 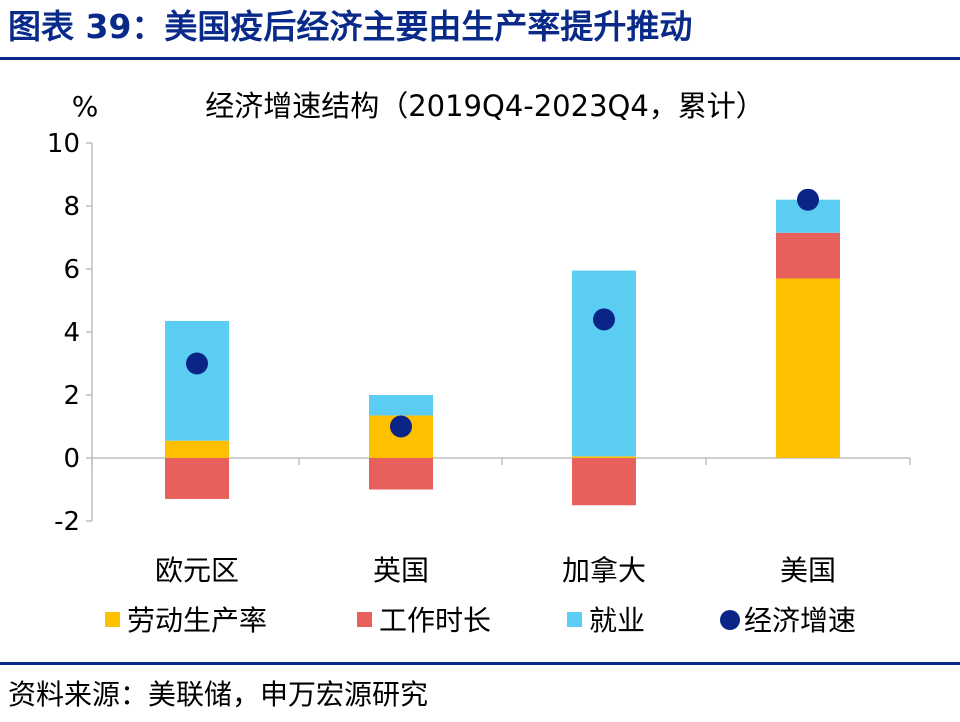 What do you see at coordinates (480, 58) in the screenshot?
I see `top-divider` at bounding box center [480, 58].